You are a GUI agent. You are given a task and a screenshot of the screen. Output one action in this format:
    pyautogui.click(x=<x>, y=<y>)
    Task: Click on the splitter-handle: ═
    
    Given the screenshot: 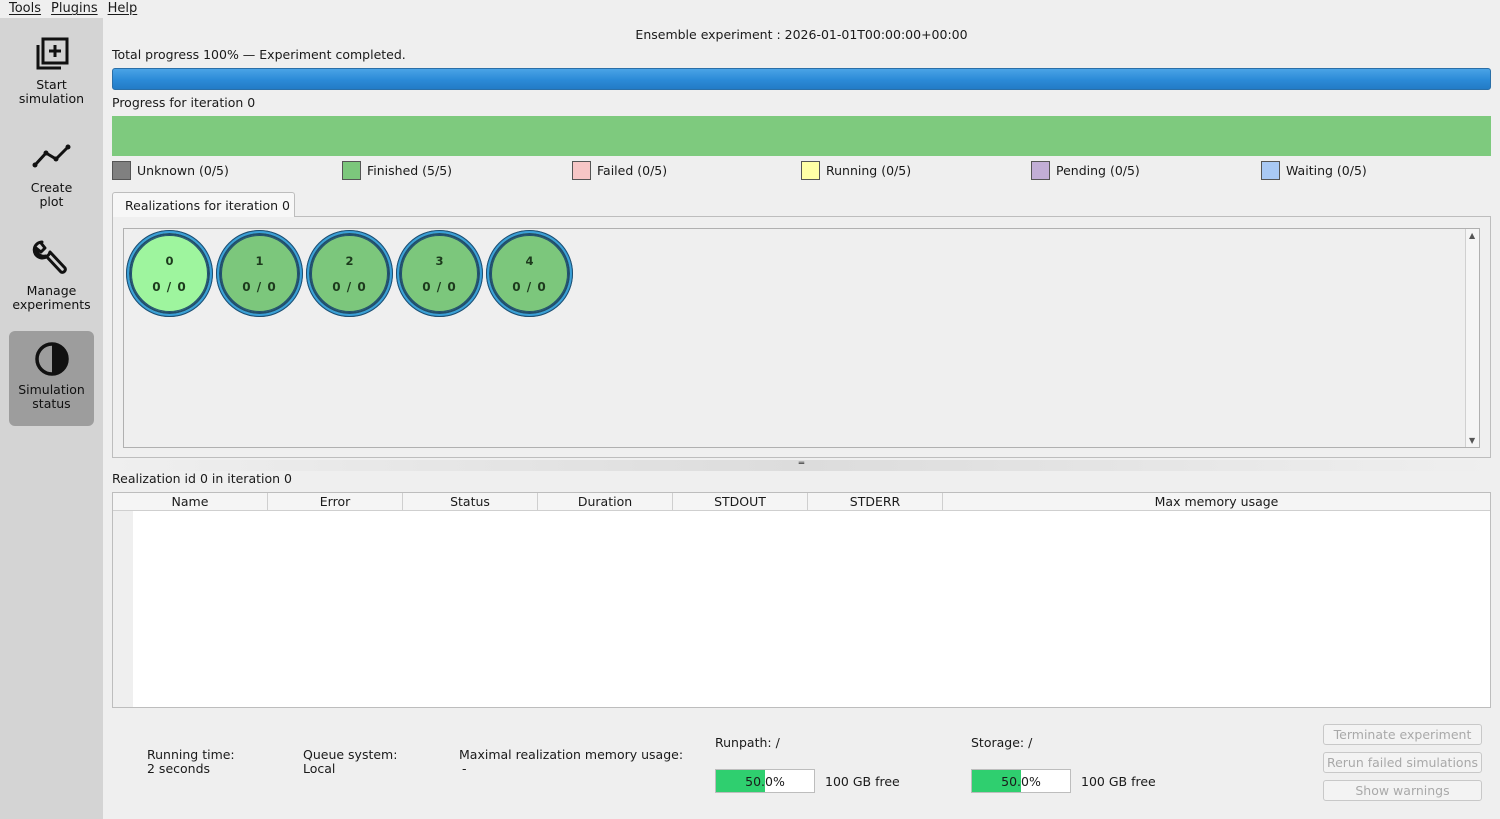 What is the action you would take?
    pyautogui.click(x=801, y=465)
    